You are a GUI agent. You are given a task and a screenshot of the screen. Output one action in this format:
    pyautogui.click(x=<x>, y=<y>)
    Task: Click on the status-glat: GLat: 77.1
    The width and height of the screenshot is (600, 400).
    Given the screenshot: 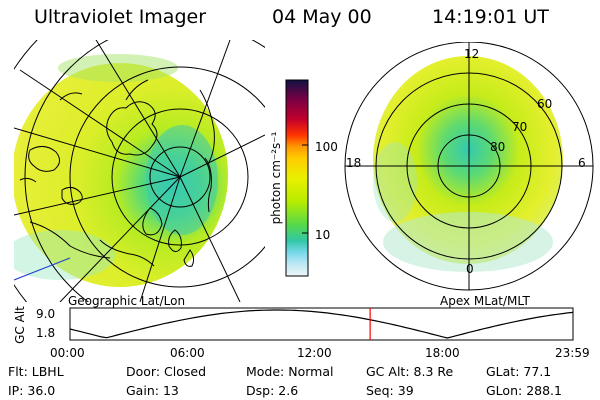 What is the action you would take?
    pyautogui.click(x=519, y=371)
    